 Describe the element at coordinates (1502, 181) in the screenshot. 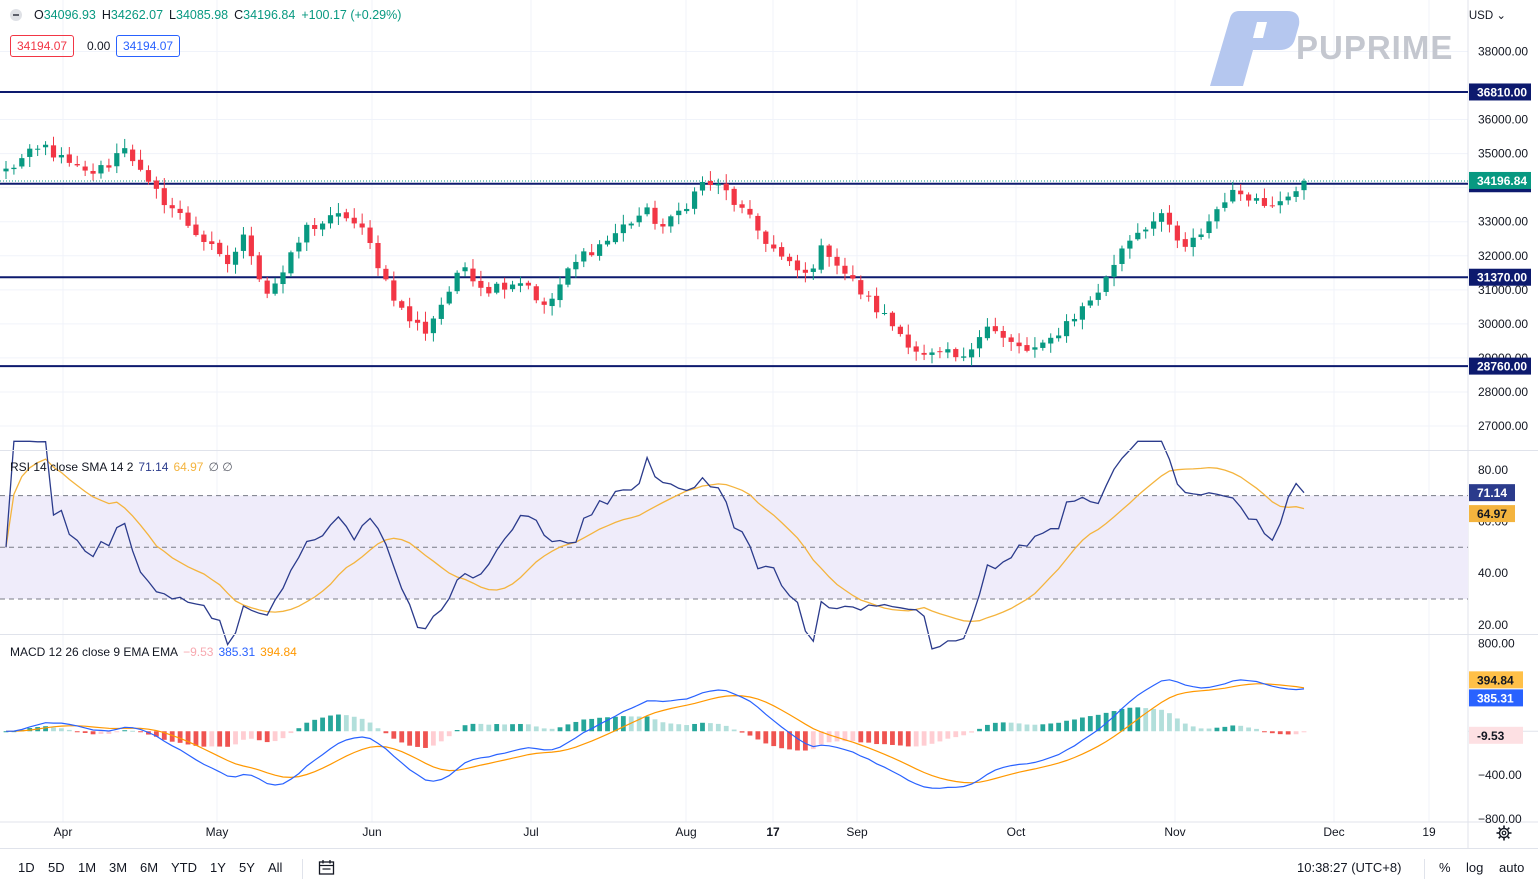

I see `last-price-label: 34196.84` at that location.